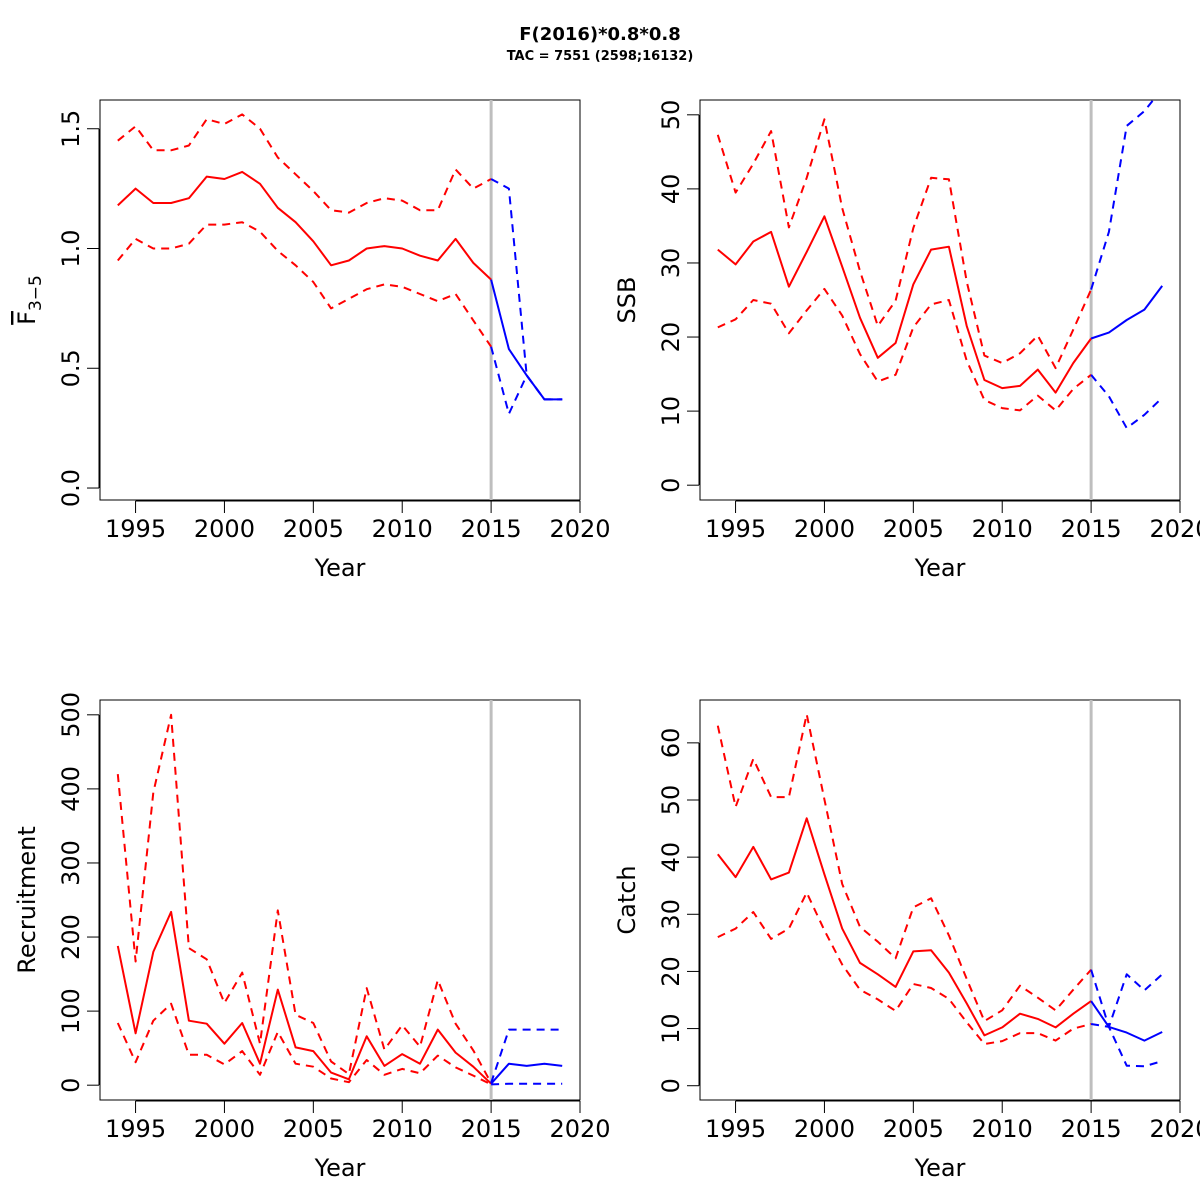 This screenshot has height=1200, width=1200. Describe the element at coordinates (671, 189) in the screenshot. I see `ssb-y-tick-label: 40` at that location.